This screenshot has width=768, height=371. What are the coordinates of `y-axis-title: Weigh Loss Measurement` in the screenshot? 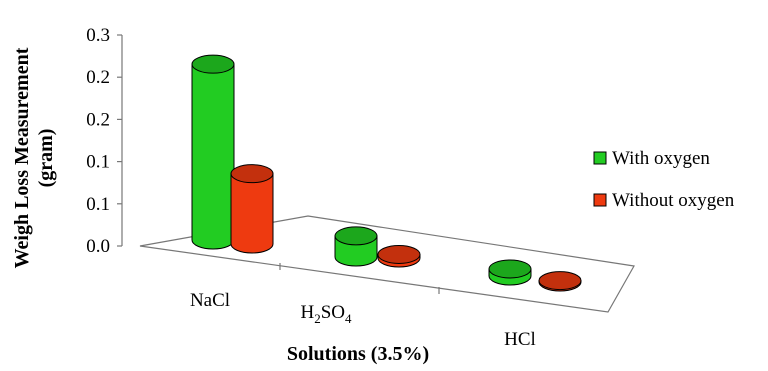 It's located at (22, 157).